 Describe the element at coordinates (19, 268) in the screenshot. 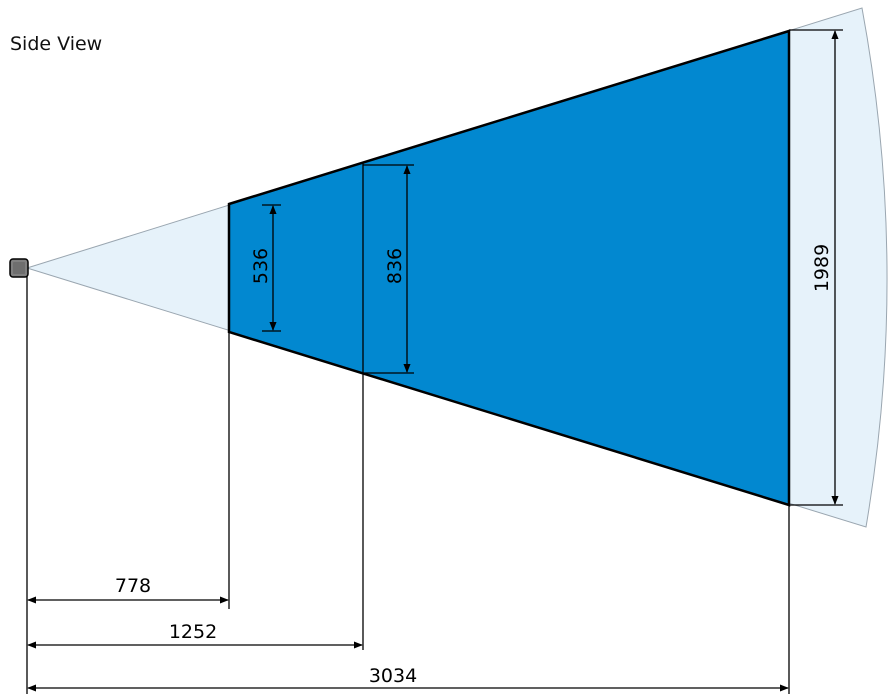

I see `sensor-icon` at that location.